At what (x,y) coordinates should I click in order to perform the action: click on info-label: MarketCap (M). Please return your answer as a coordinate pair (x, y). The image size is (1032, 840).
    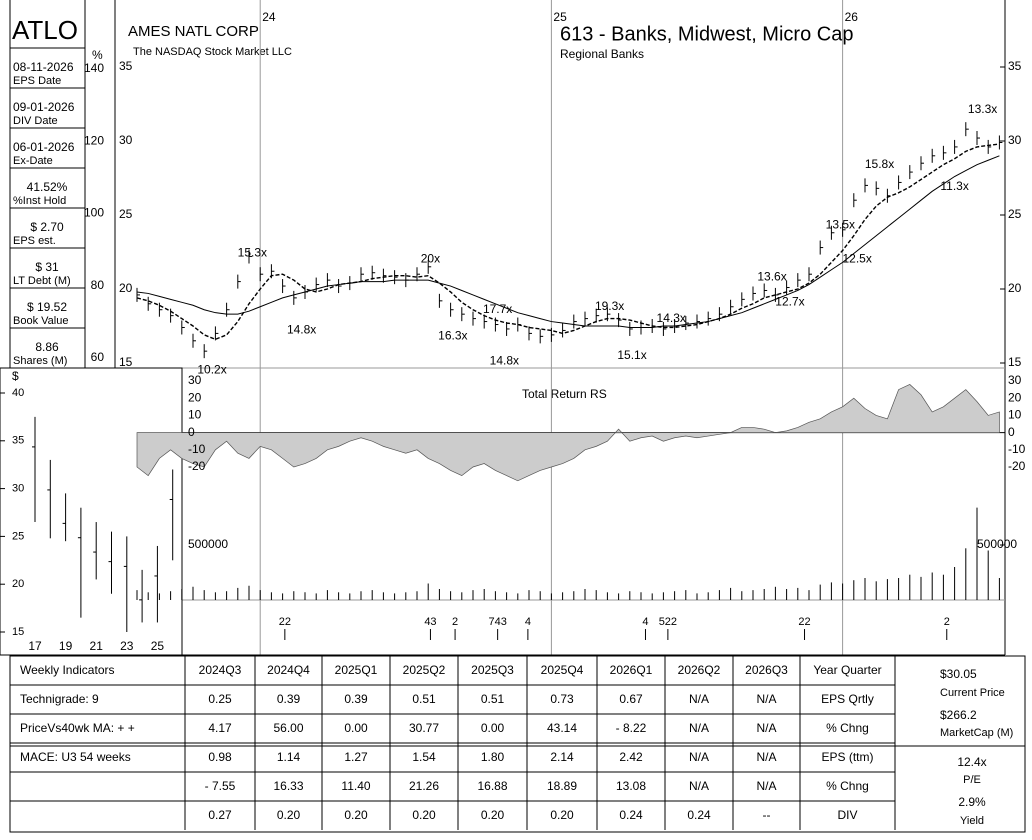
    Looking at the image, I should click on (976, 733).